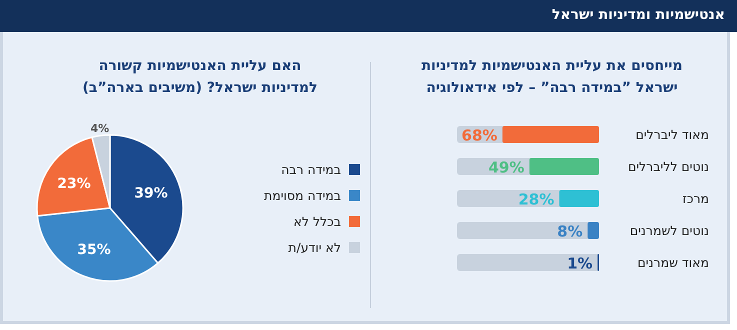 The width and height of the screenshot is (737, 330). What do you see at coordinates (593, 230) in the screenshot?
I see `bar` at bounding box center [593, 230].